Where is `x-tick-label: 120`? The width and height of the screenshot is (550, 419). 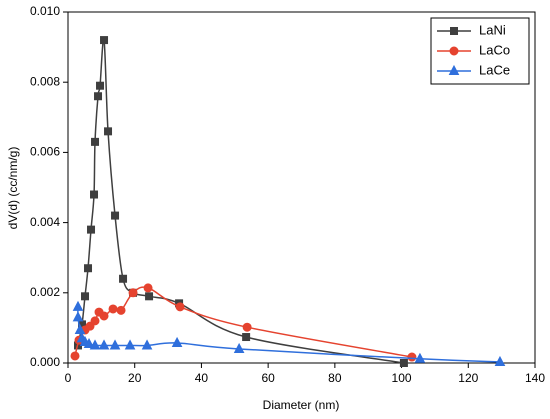
x-tick-label: 120 is located at coordinates (468, 378).